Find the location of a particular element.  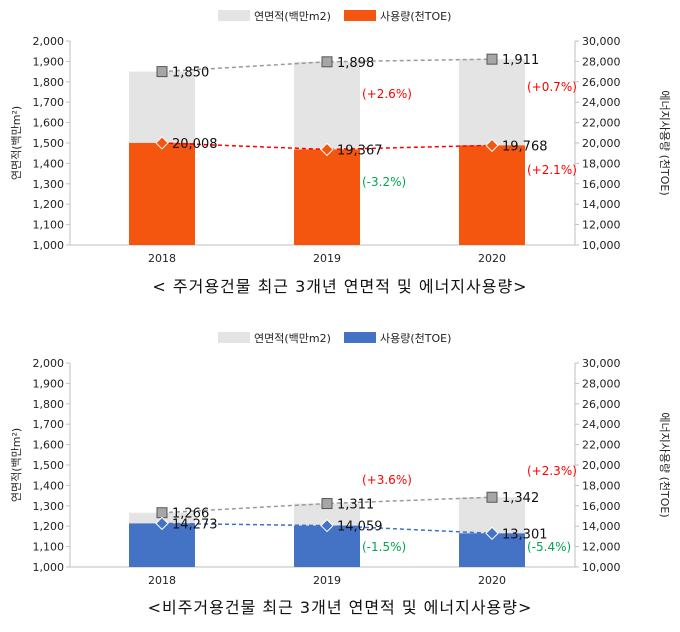

usage-change-label: (-5.4%) is located at coordinates (549, 547).